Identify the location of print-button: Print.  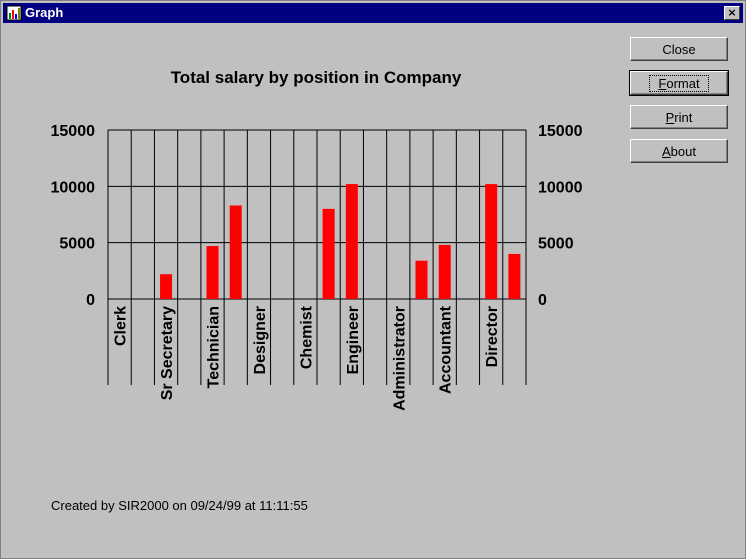
(679, 117).